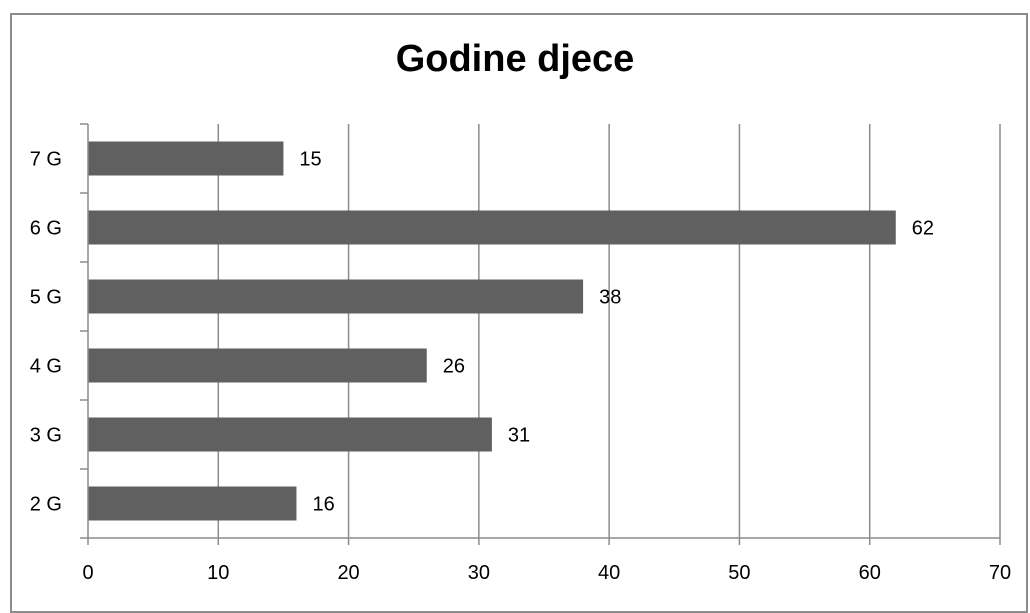  I want to click on category-label: 3 G, so click(46, 436).